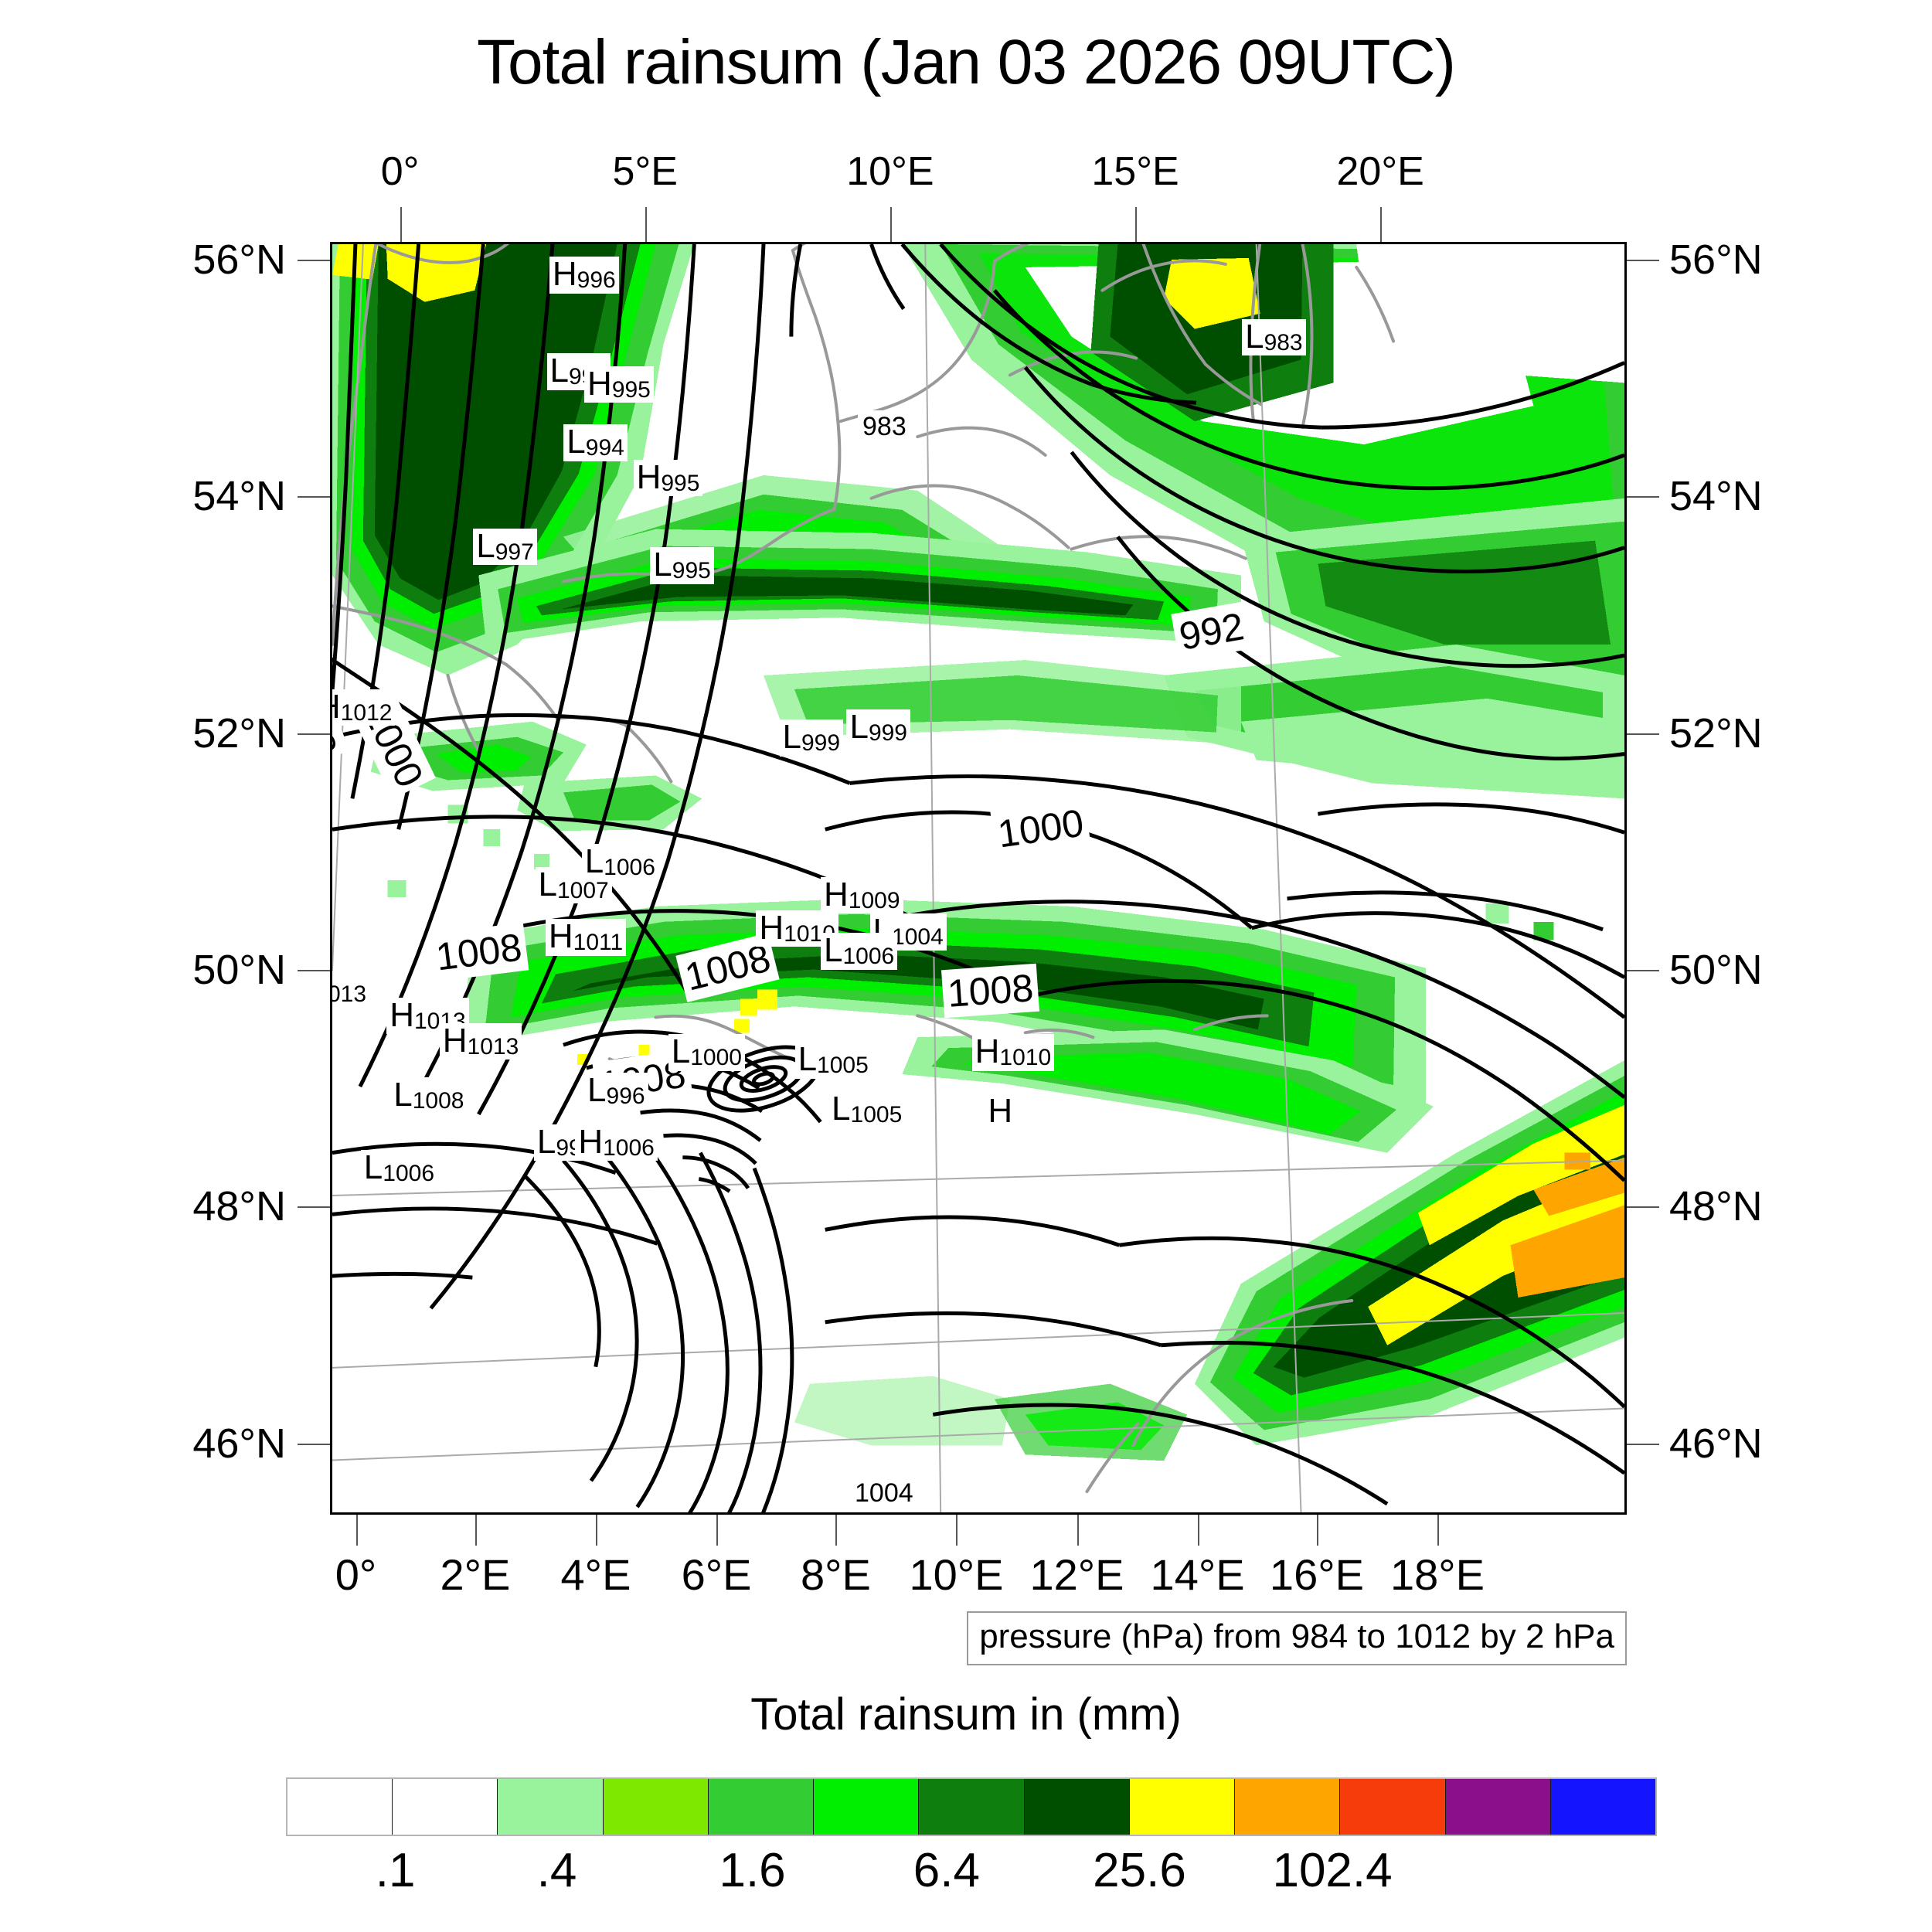 The width and height of the screenshot is (1932, 1932). Describe the element at coordinates (475, 1531) in the screenshot. I see `lon-tick-2°E` at that location.